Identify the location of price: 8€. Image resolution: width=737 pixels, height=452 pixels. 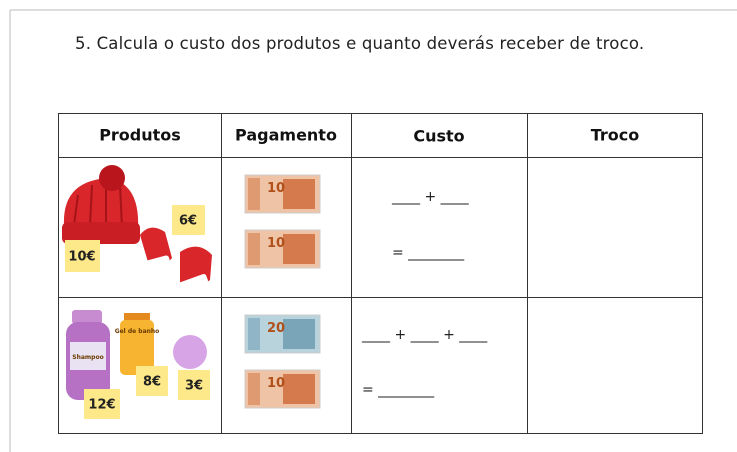
(152, 382).